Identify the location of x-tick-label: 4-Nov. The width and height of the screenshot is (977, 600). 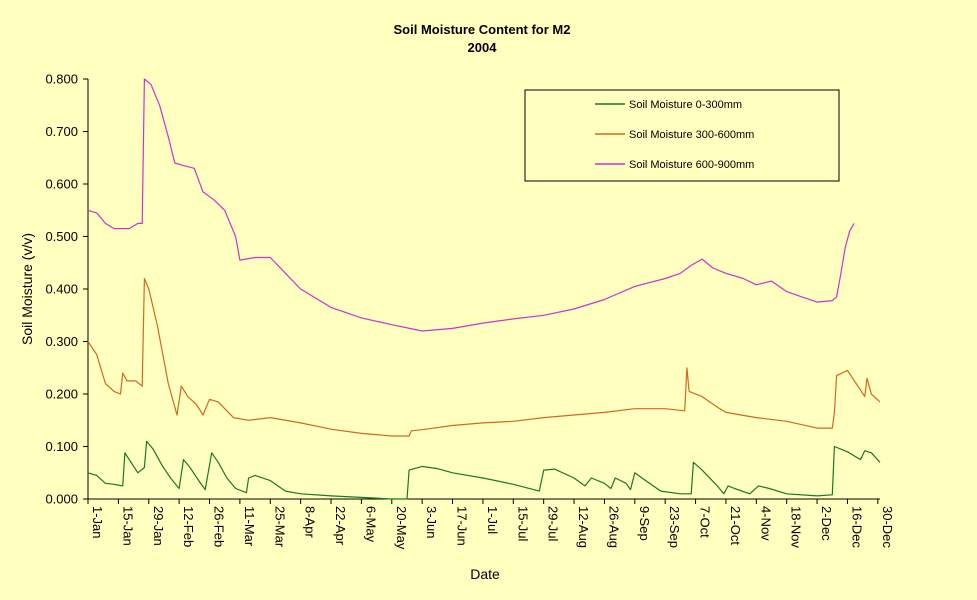
(765, 523).